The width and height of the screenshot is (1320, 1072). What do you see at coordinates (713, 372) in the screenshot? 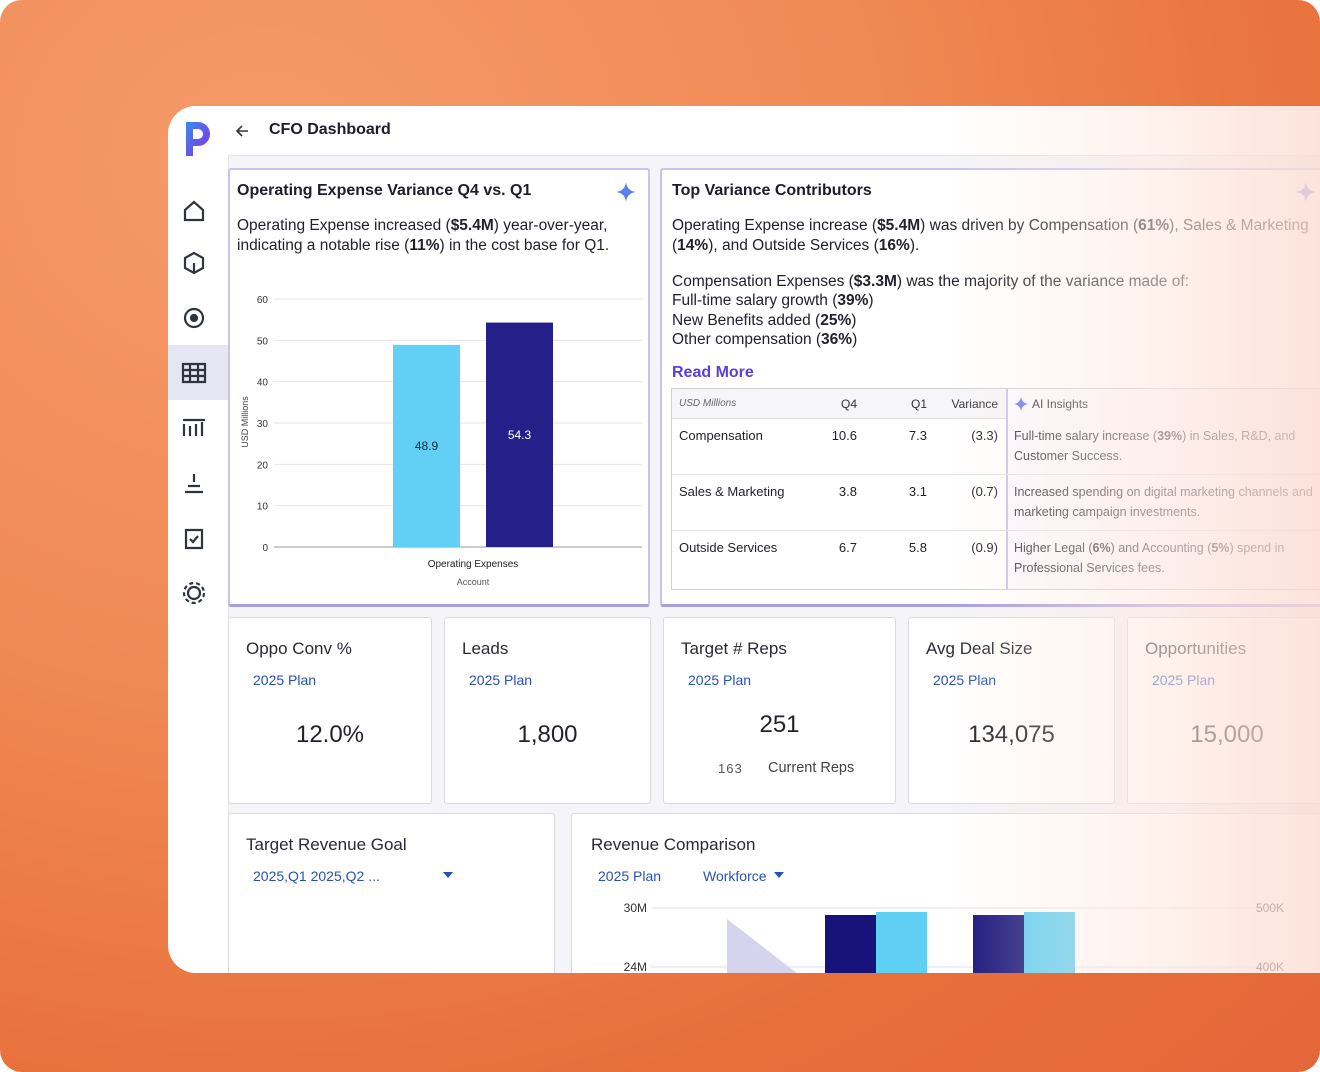
I see `read-more-link: Read More` at bounding box center [713, 372].